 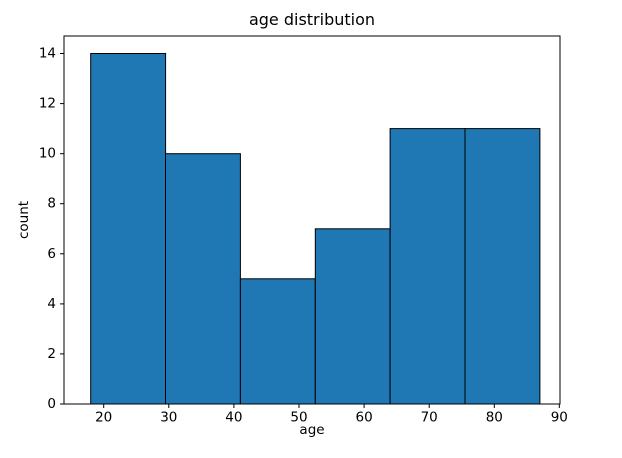 What do you see at coordinates (47, 104) in the screenshot?
I see `y-tick-label: 12` at bounding box center [47, 104].